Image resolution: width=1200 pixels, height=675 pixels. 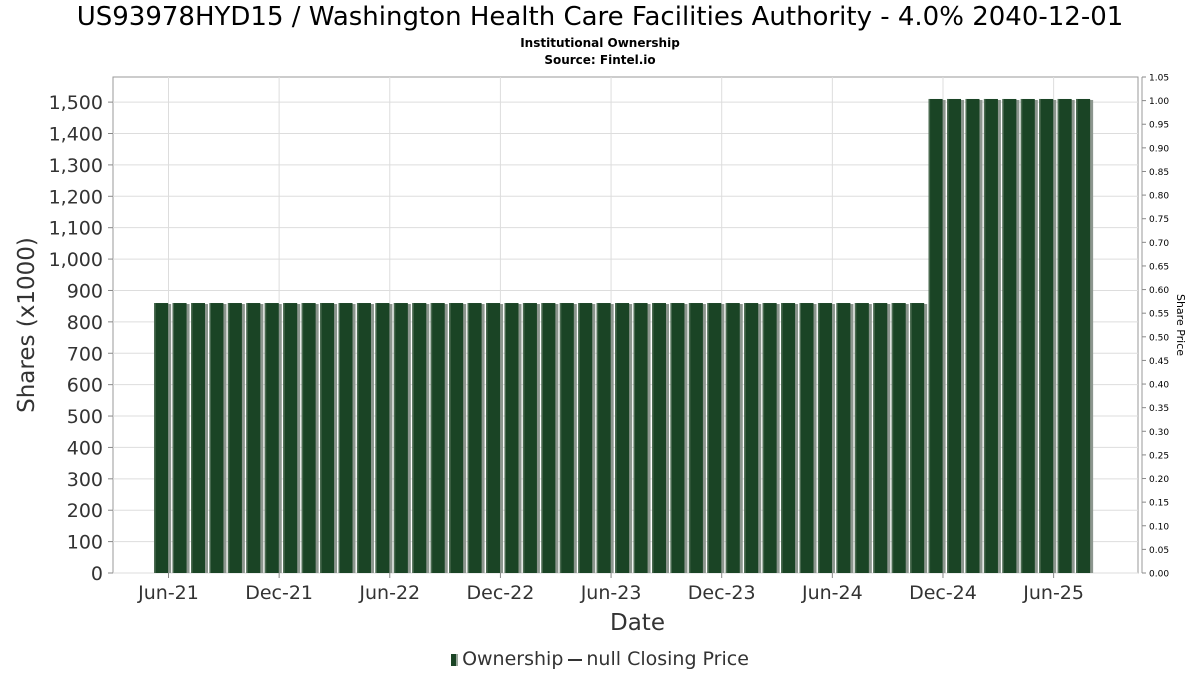 I want to click on y-tick-label: 1,500, so click(x=76, y=103).